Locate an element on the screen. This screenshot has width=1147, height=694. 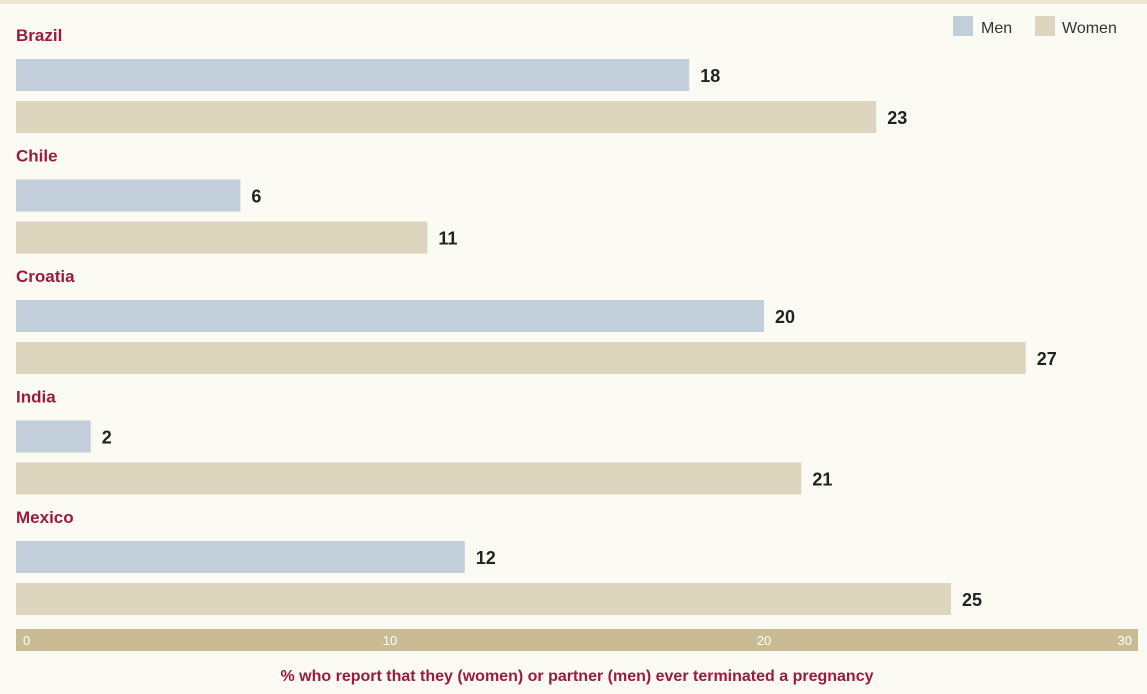
data-label: 2 is located at coordinates (107, 438).